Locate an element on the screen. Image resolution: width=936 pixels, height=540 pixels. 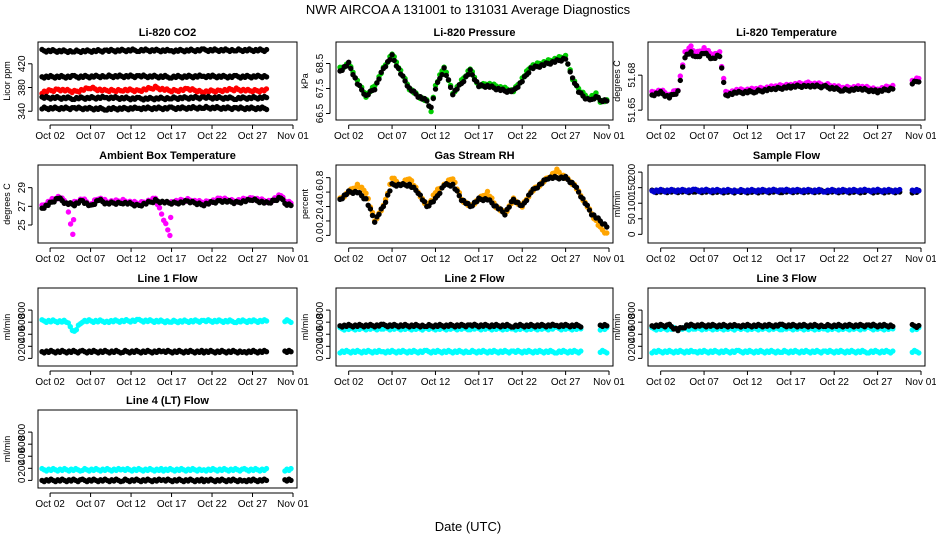
y-tick-label: 50 is located at coordinates (632, 219).